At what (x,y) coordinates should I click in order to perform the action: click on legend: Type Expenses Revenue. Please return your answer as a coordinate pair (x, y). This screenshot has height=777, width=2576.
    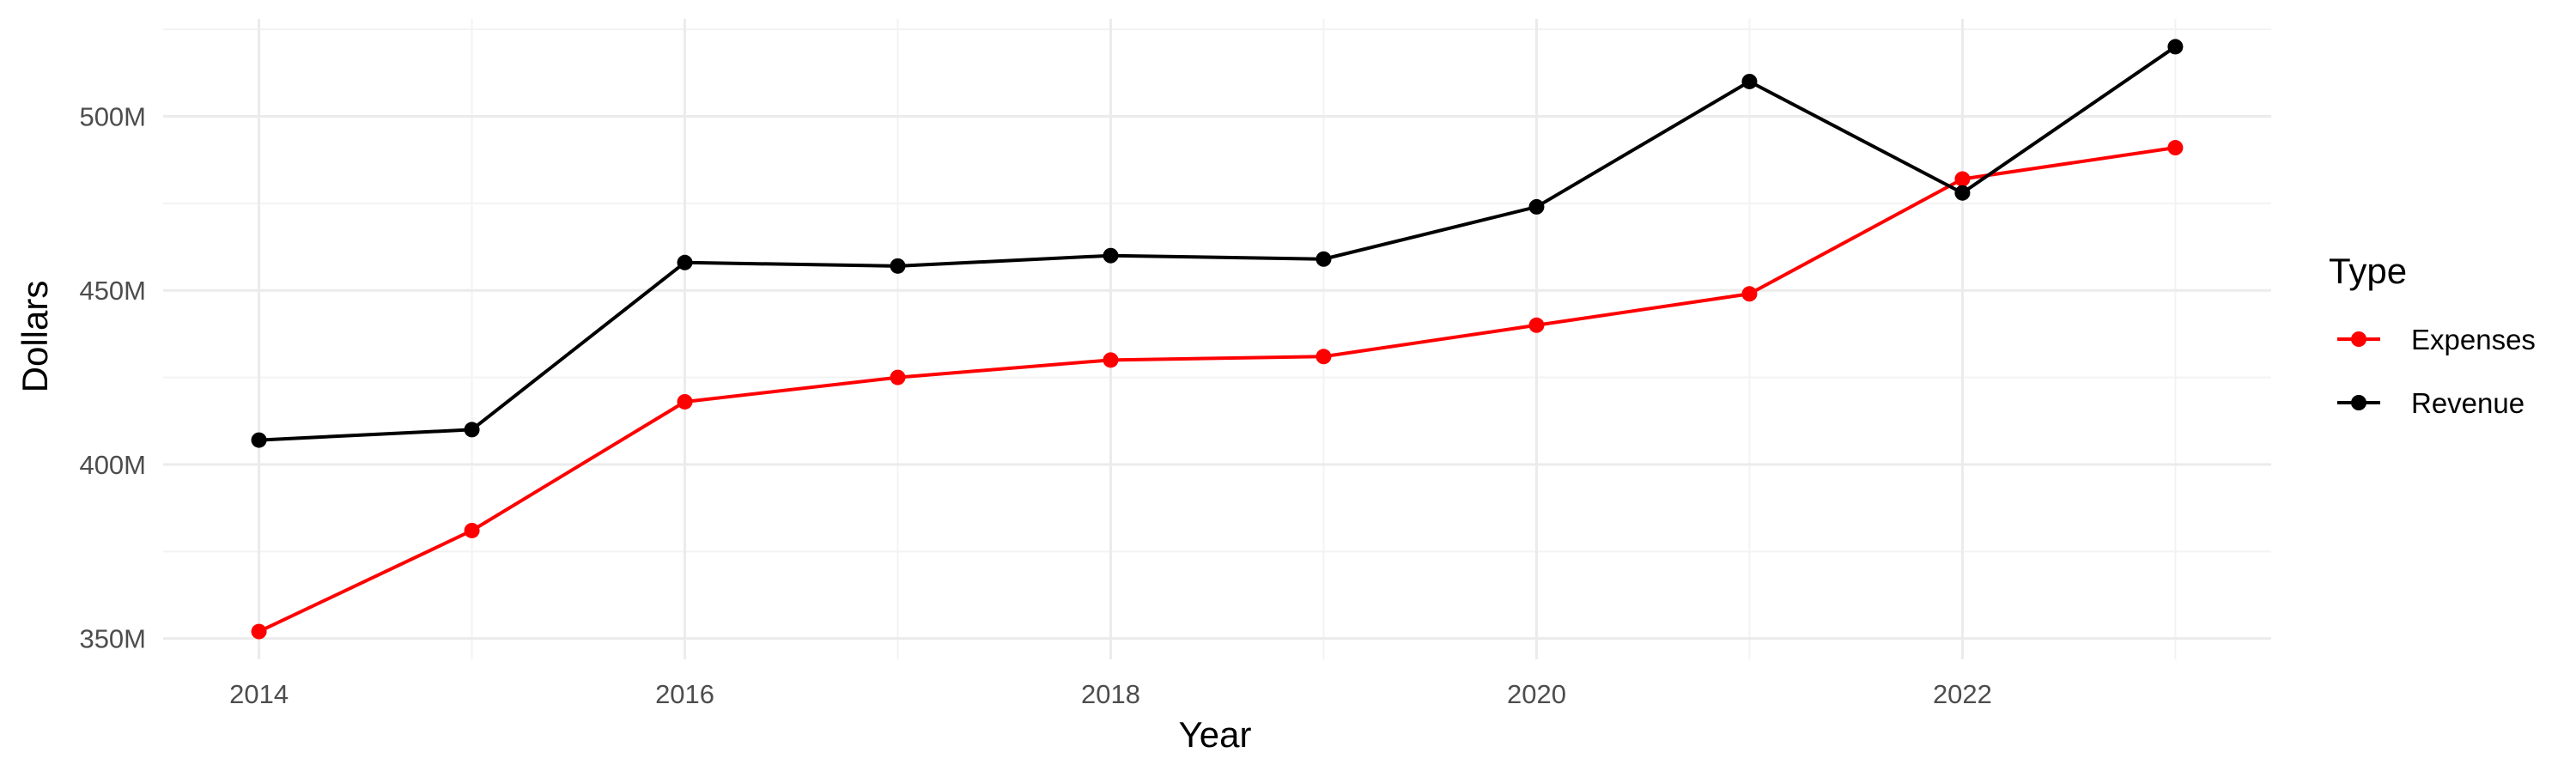
    Looking at the image, I should click on (2433, 335).